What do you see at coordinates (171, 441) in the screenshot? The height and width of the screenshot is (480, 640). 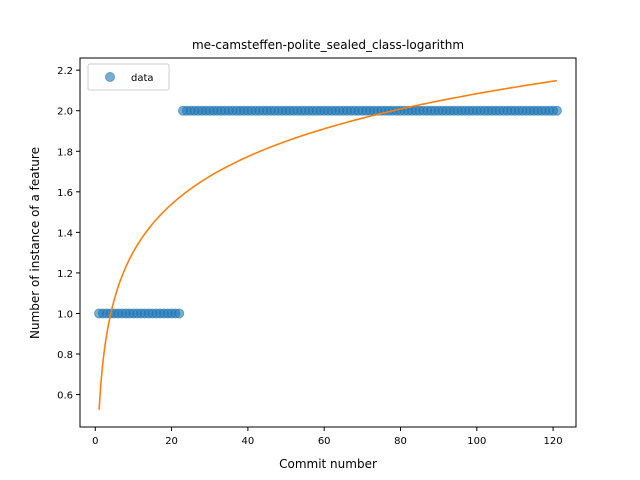 I see `x-tick-label: 20` at bounding box center [171, 441].